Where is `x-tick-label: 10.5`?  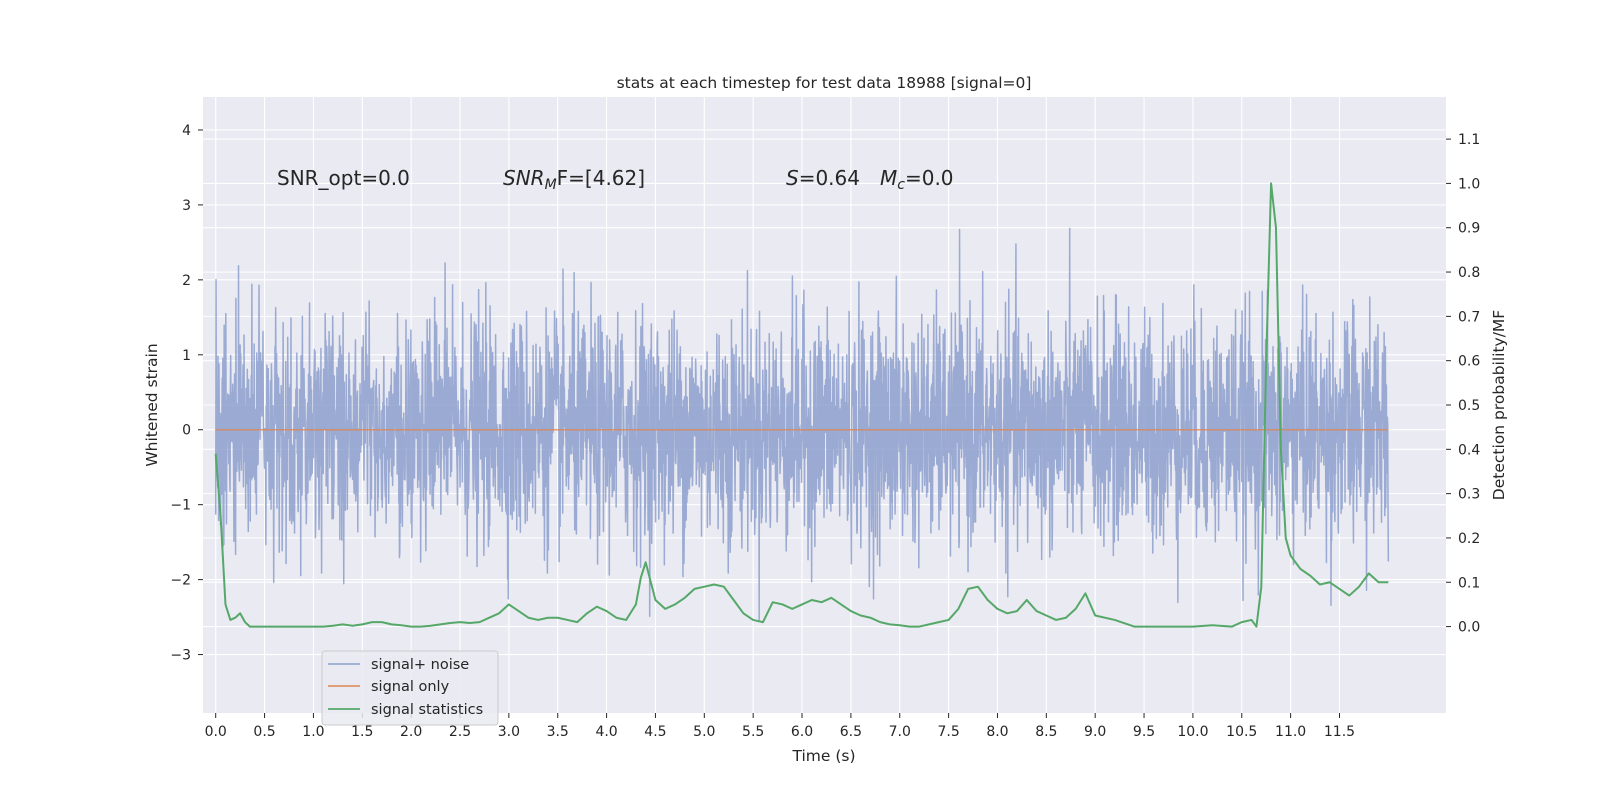
x-tick-label: 10.5 is located at coordinates (1241, 732).